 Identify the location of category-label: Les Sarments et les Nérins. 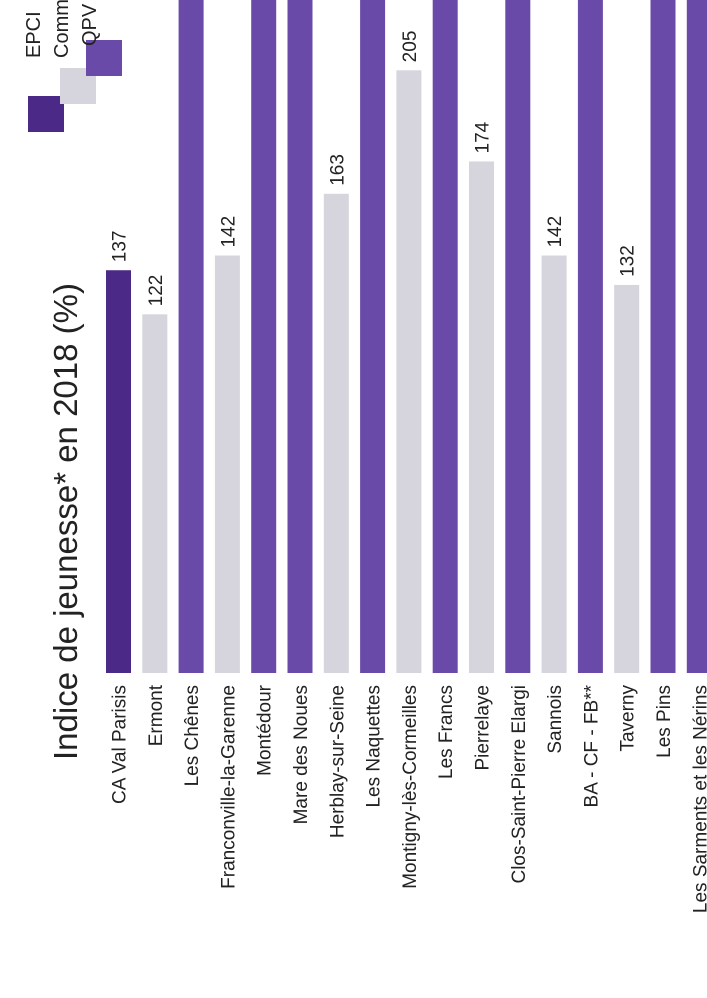
(698, 799).